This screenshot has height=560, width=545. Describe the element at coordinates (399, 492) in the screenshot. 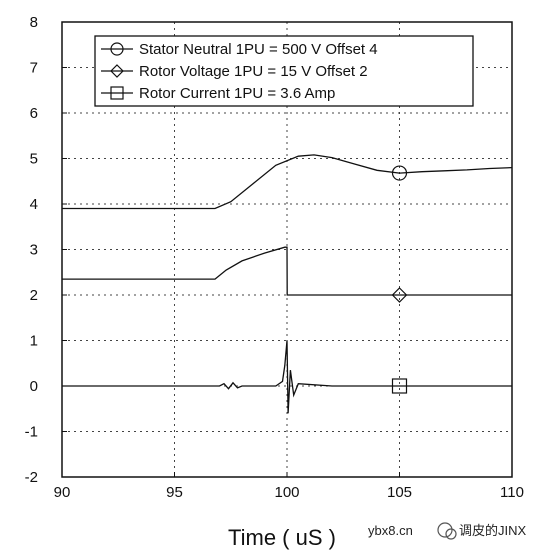

I see `x-tick-label: 105` at that location.